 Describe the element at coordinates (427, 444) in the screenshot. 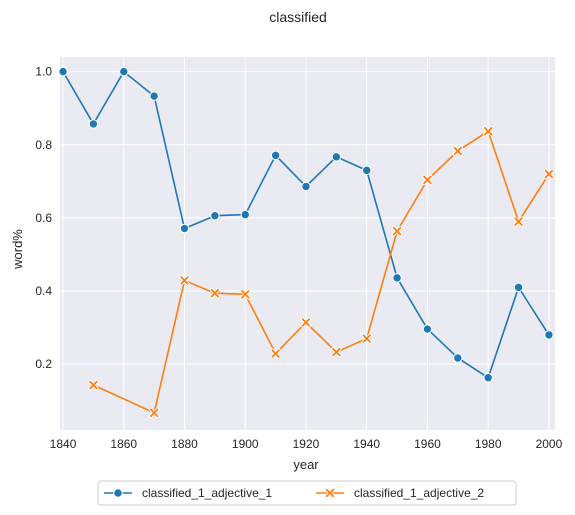

I see `x-tick-label: 1960` at that location.